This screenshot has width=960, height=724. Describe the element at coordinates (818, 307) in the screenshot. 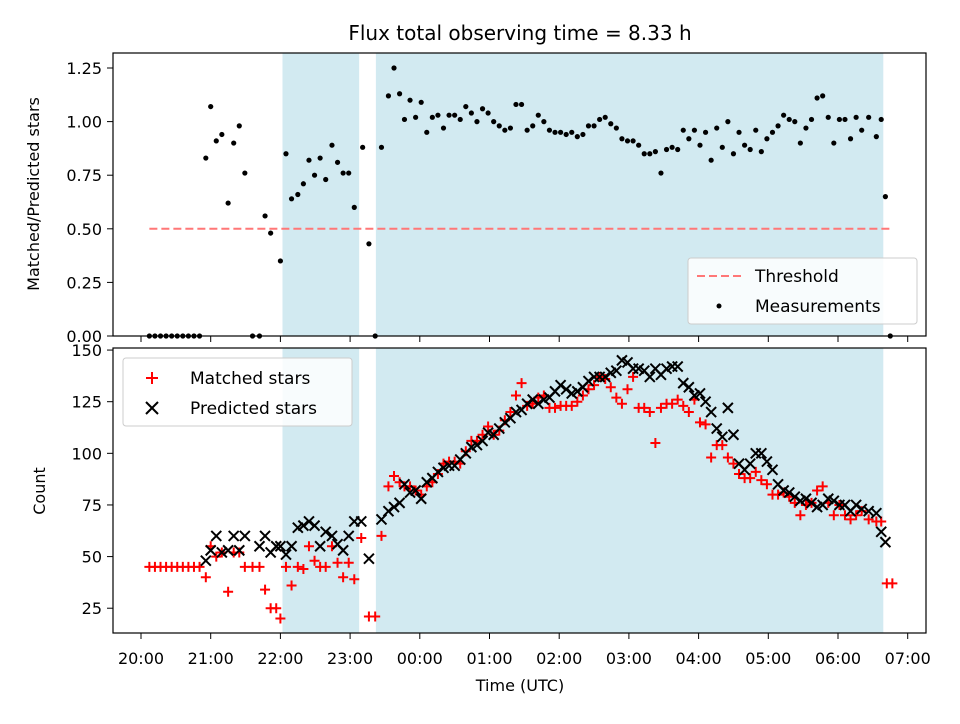

I see `measurements-legend-label: Measurements` at that location.